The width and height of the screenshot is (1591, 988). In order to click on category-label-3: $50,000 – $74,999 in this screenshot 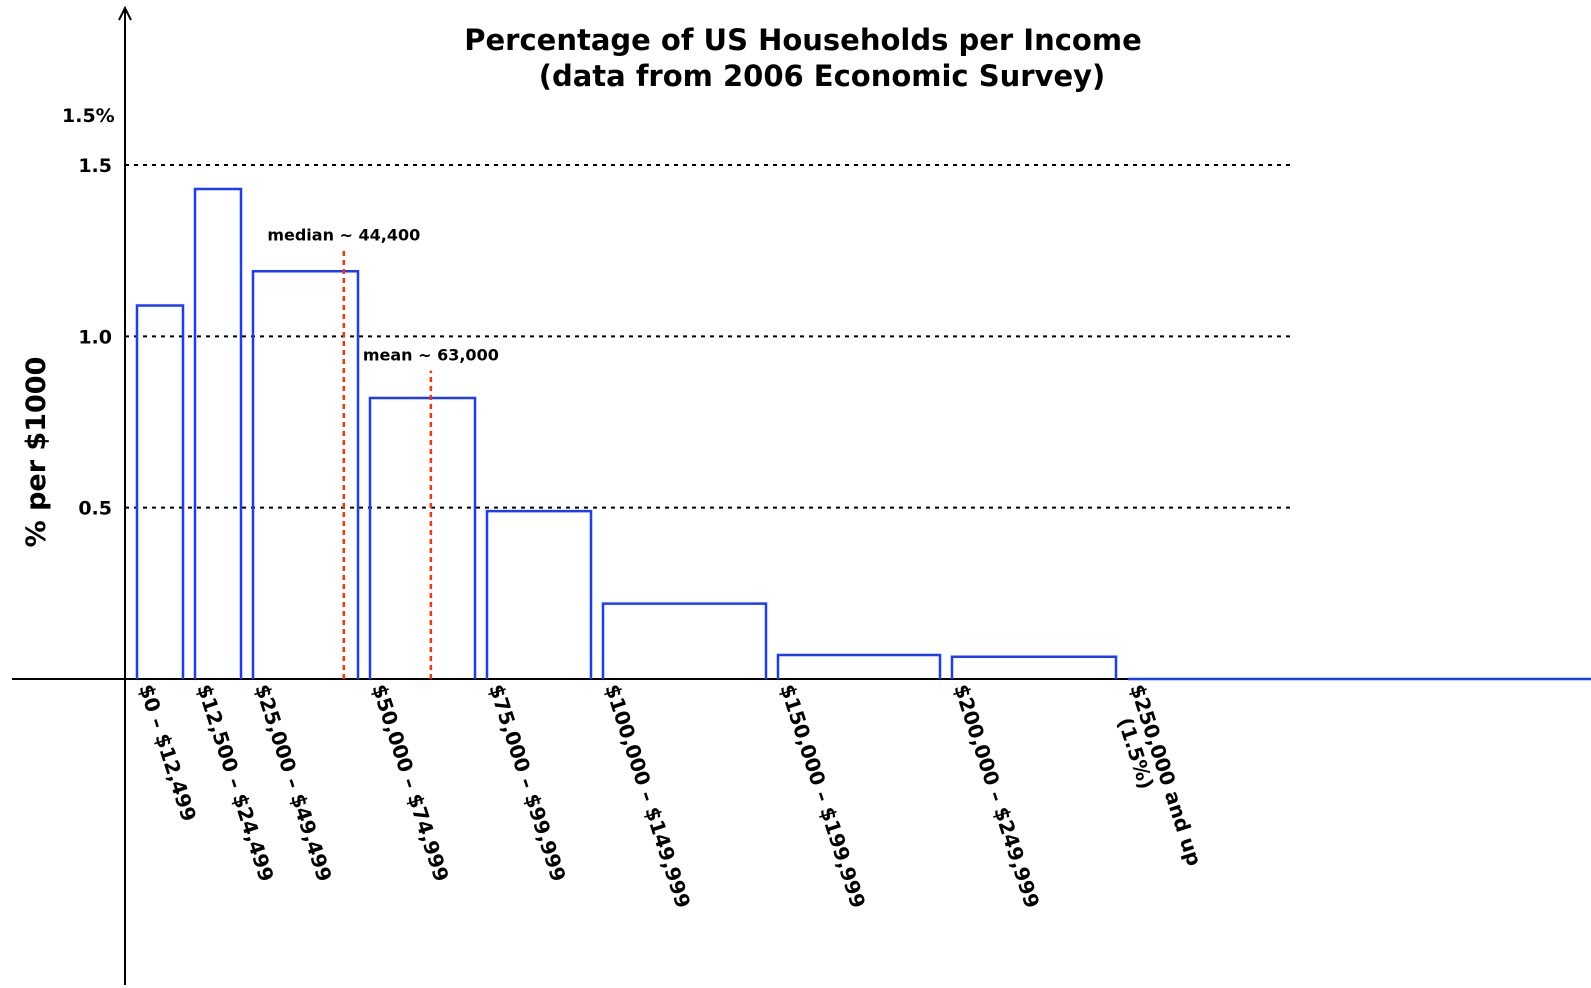, I will do `click(410, 782)`.